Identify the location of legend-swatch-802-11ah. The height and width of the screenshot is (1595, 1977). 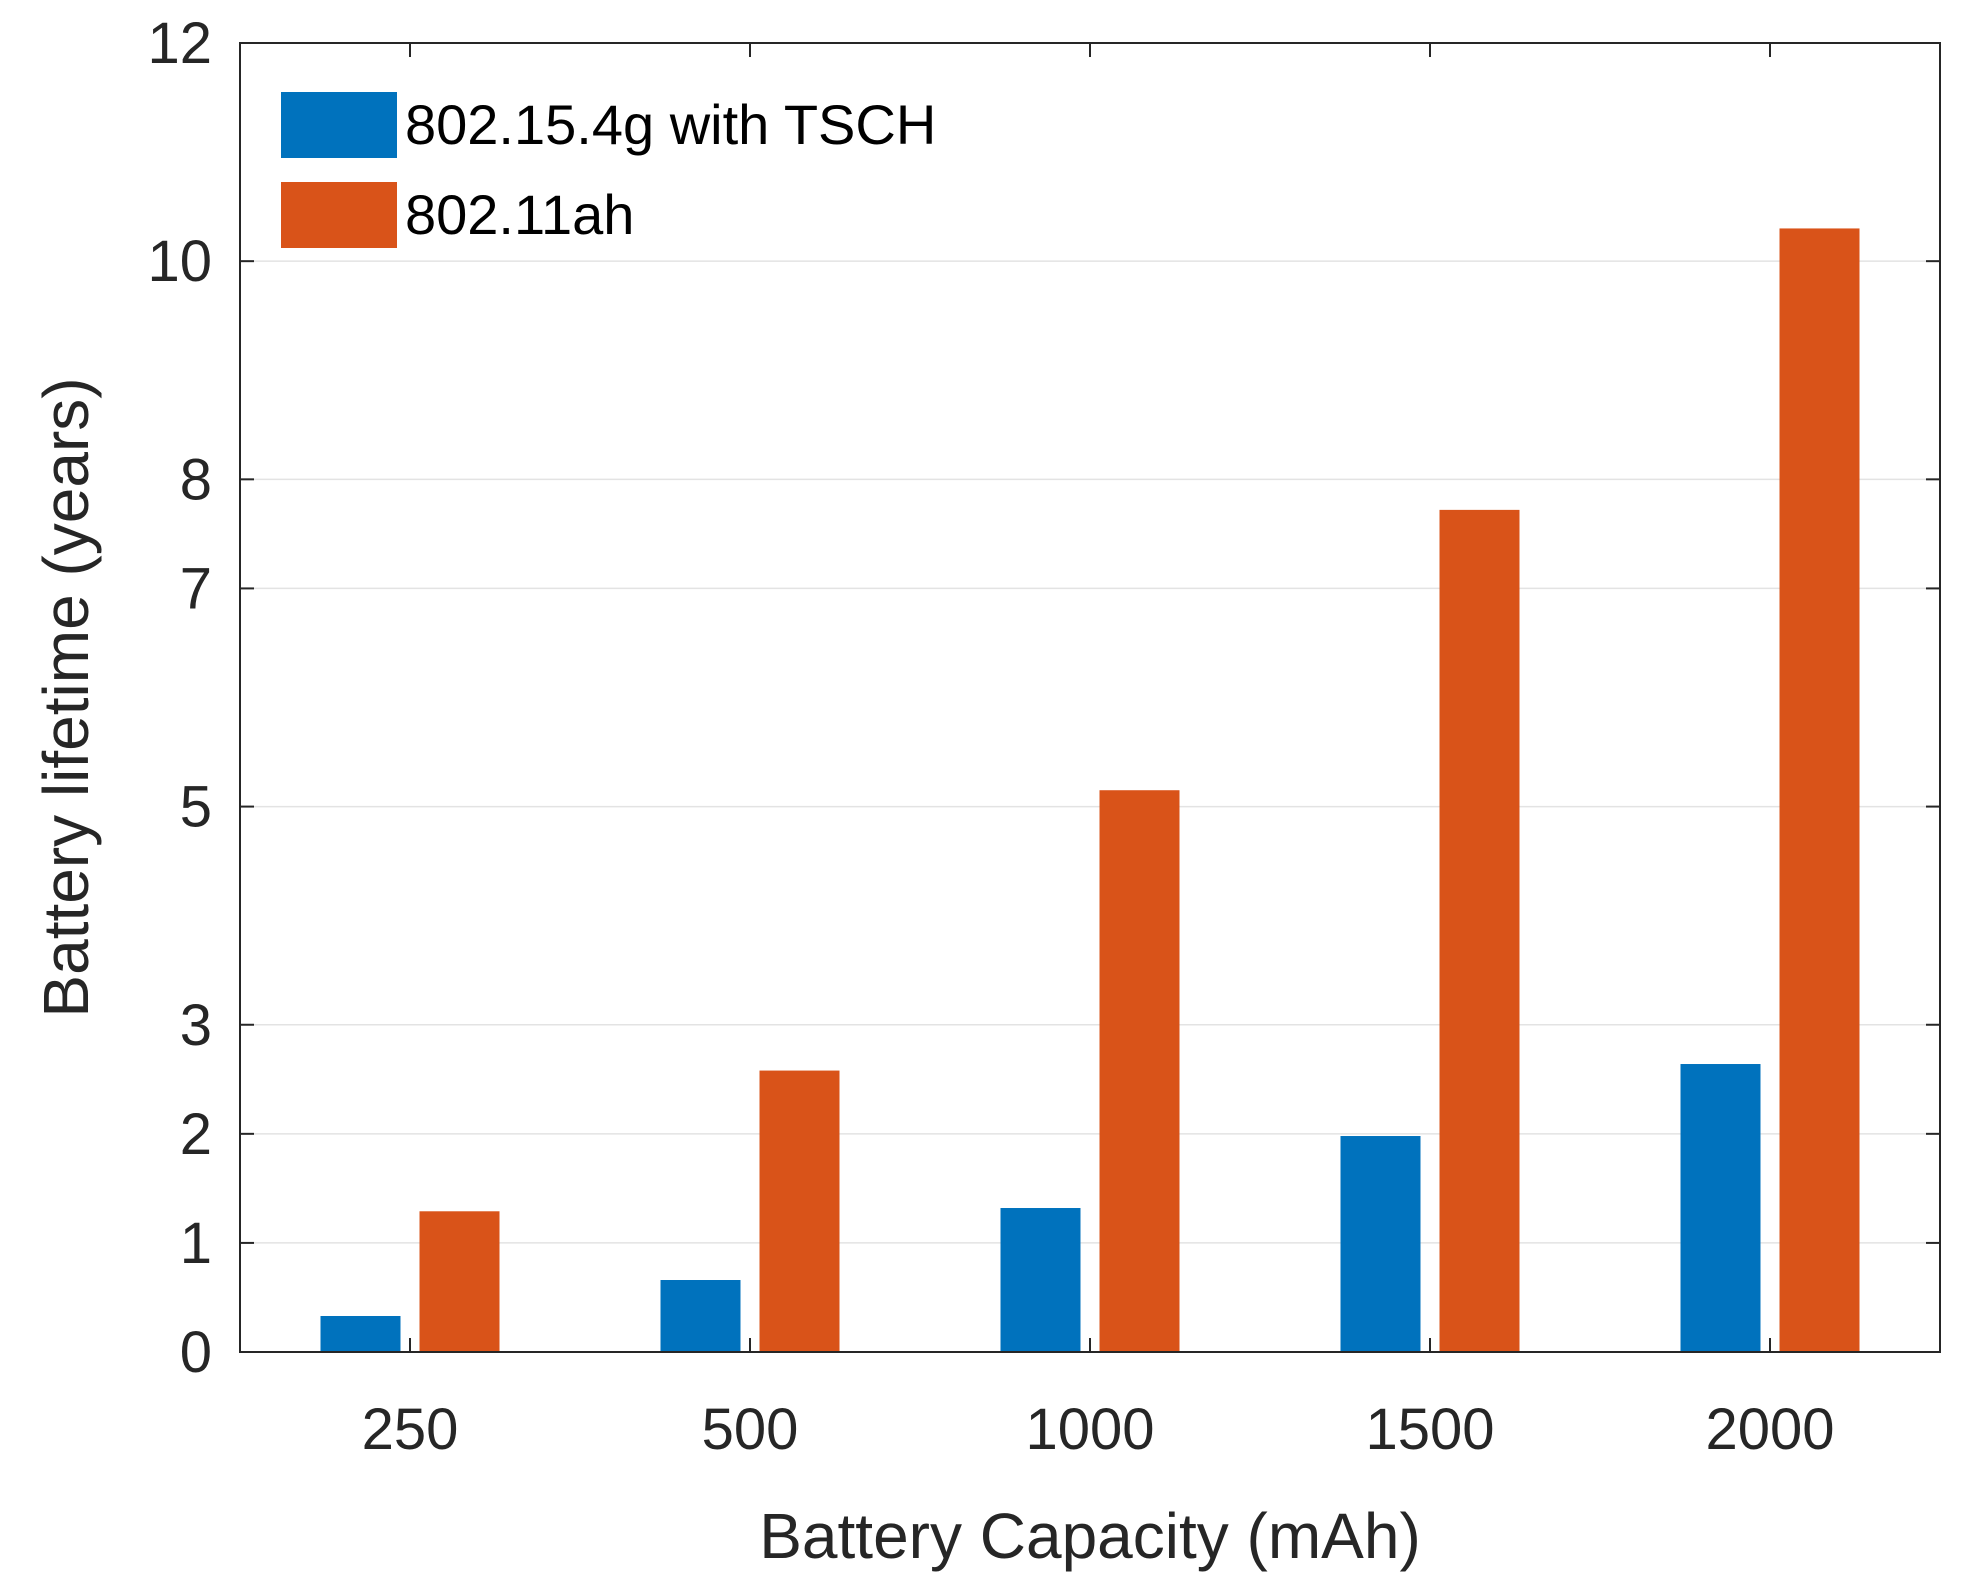
(339, 215).